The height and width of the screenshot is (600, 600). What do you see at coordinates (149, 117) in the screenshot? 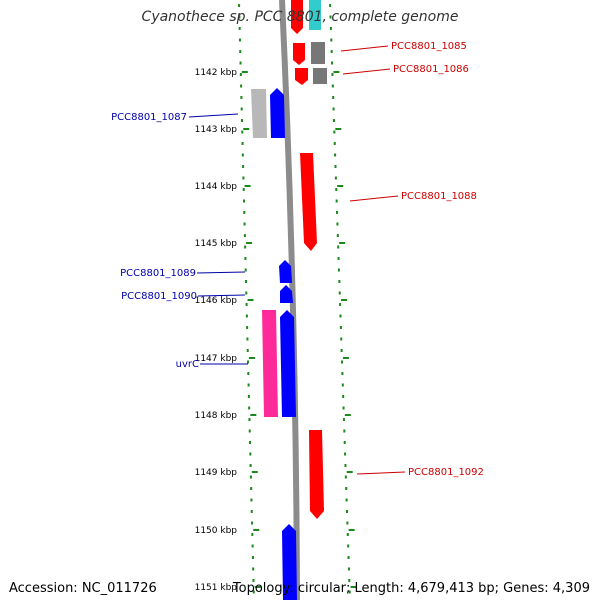
I see `gene-label: PCC8801_1087` at bounding box center [149, 117].